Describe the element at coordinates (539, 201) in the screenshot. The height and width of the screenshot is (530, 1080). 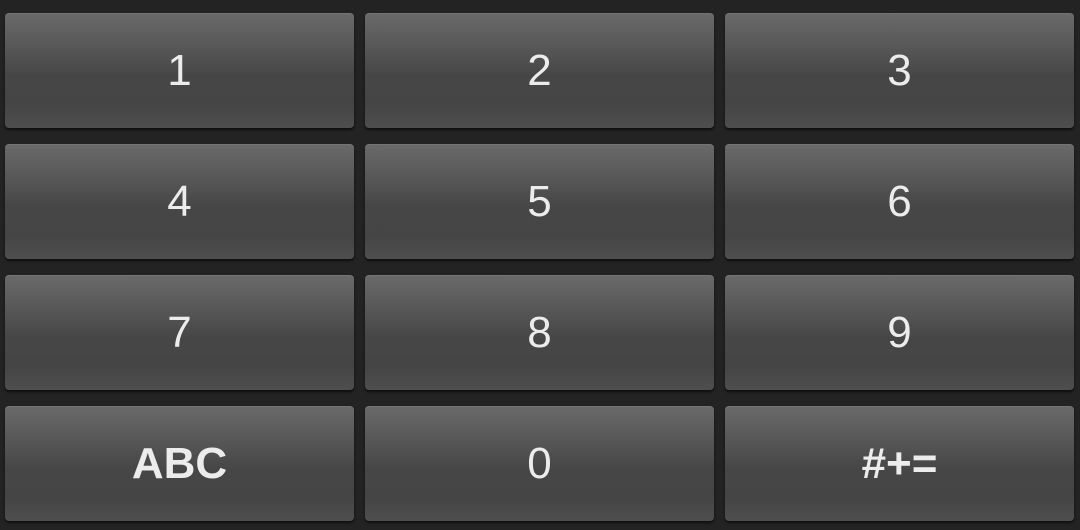
I see `key-5: 5` at that location.